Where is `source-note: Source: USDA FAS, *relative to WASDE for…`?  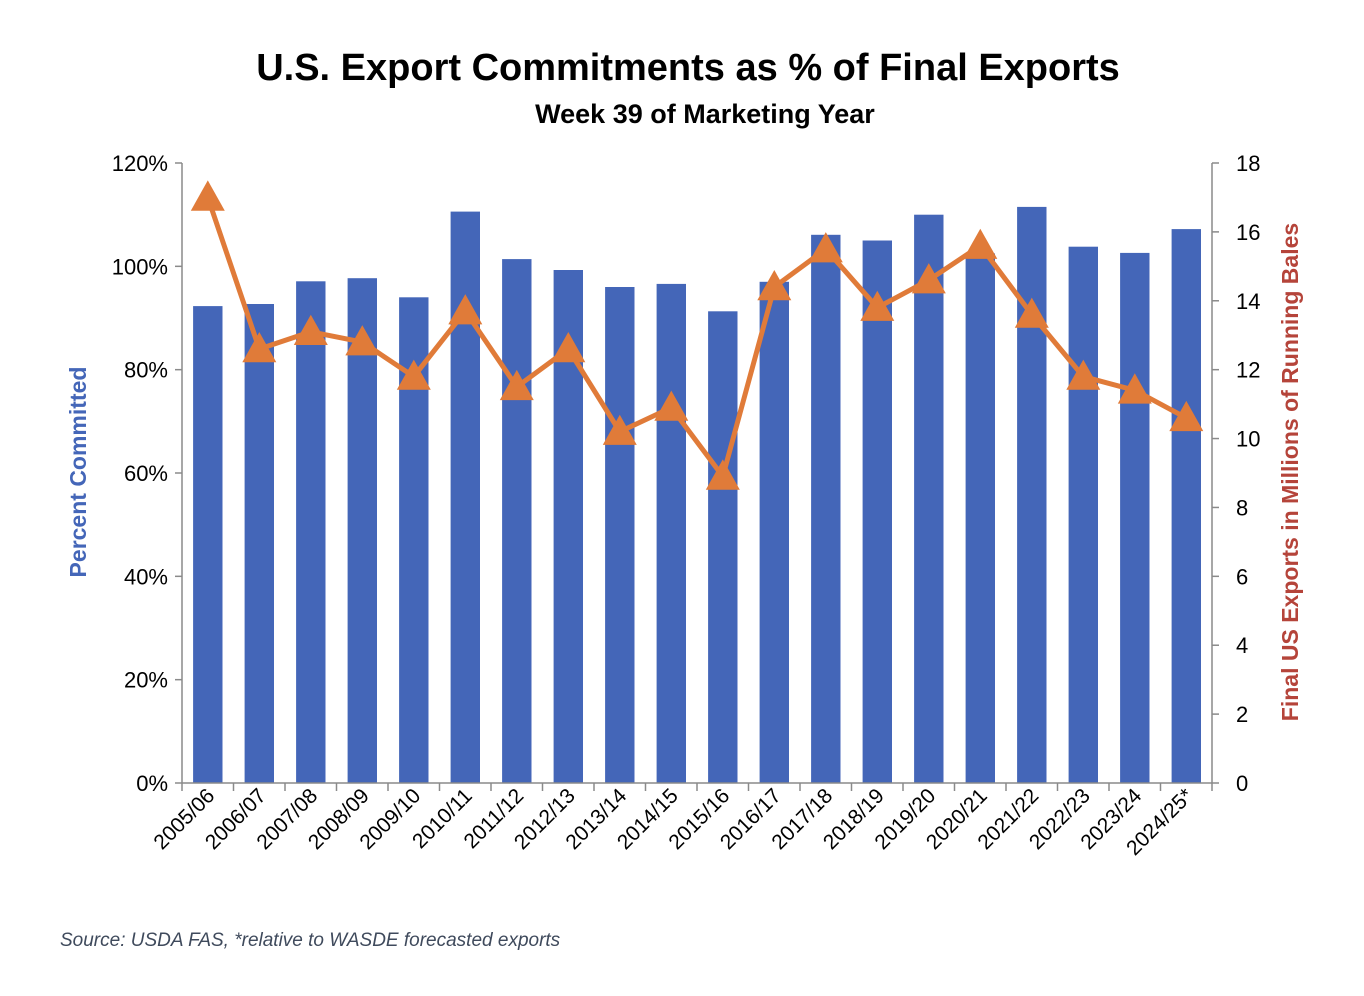 source-note: Source: USDA FAS, *relative to WASDE for… is located at coordinates (310, 940).